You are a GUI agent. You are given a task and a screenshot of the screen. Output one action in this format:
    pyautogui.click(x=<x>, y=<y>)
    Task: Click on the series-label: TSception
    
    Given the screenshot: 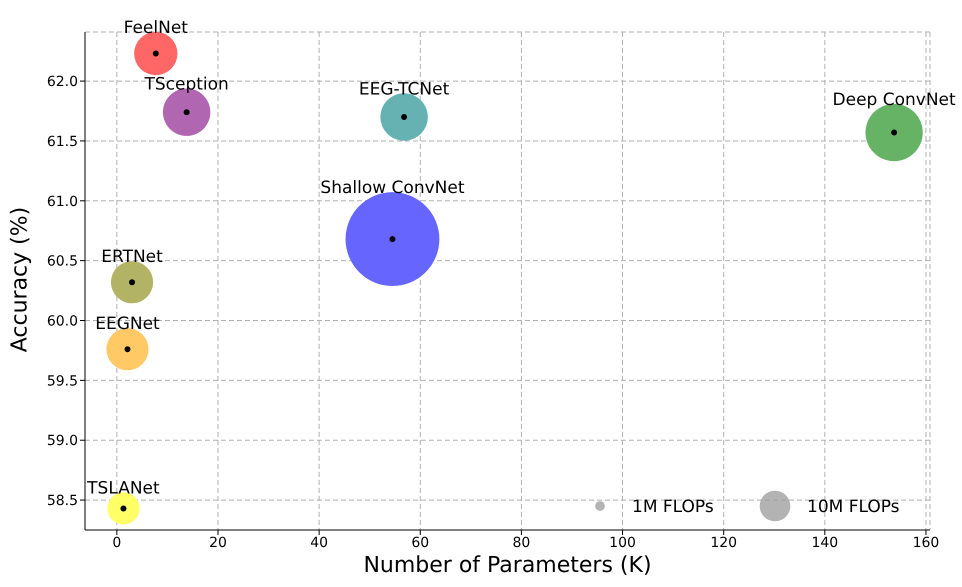 What is the action you would take?
    pyautogui.click(x=186, y=84)
    